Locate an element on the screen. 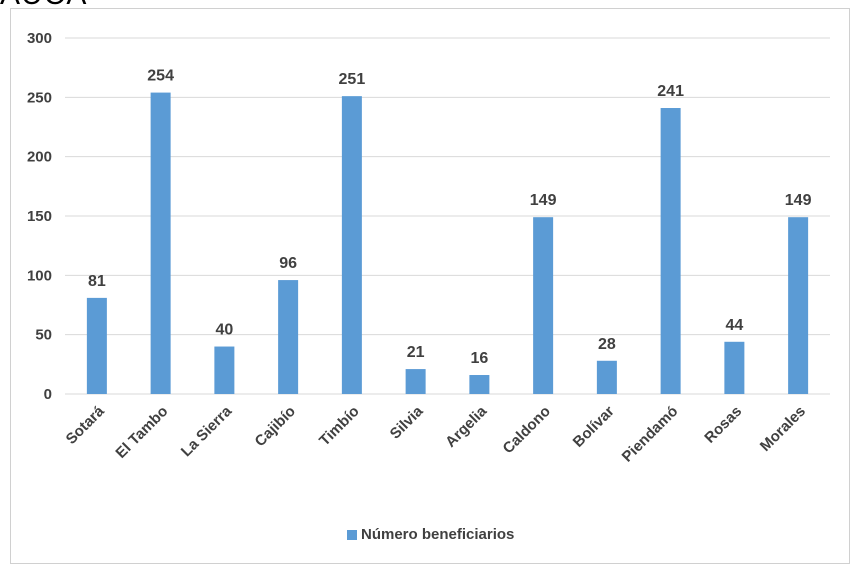 Image resolution: width=852 pixels, height=567 pixels. x-category-label: Argelia is located at coordinates (466, 426).